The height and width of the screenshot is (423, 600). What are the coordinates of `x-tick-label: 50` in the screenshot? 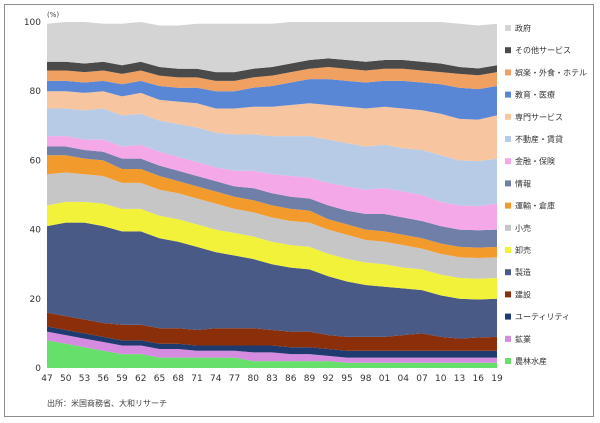 It's located at (66, 379).